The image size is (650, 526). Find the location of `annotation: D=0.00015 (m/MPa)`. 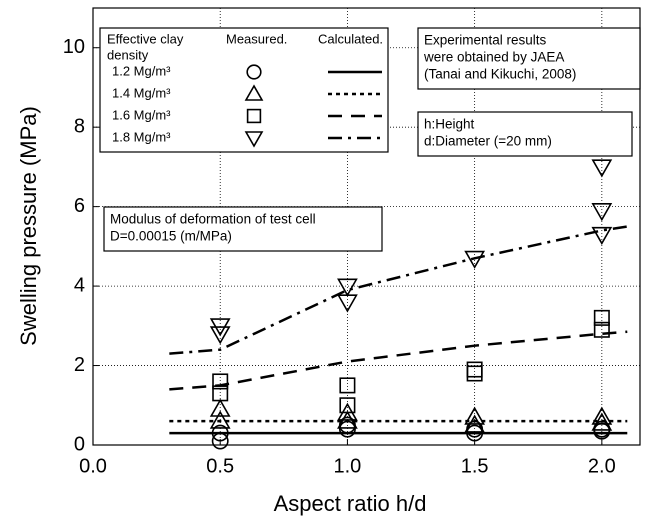

annotation: D=0.00015 (m/MPa) is located at coordinates (171, 236).